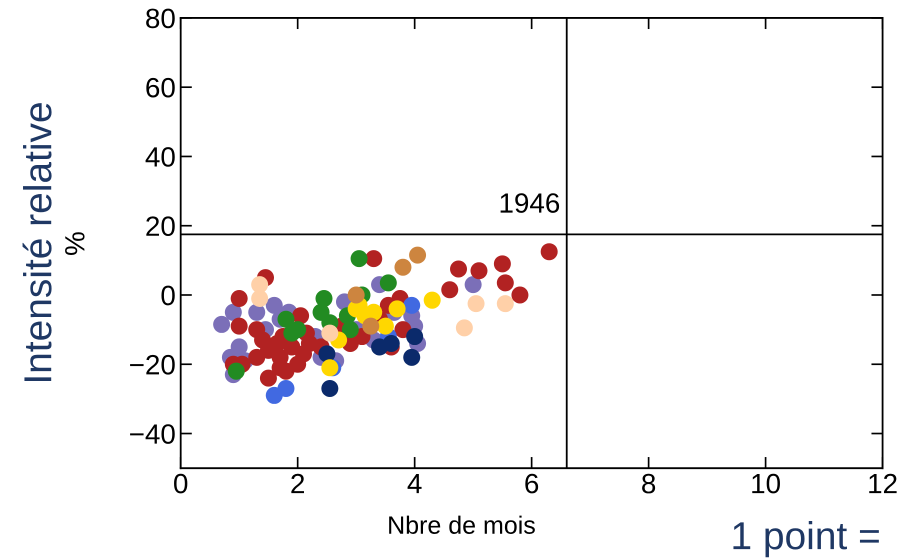  What do you see at coordinates (160, 157) in the screenshot?
I see `y-tick-label: 40` at bounding box center [160, 157].